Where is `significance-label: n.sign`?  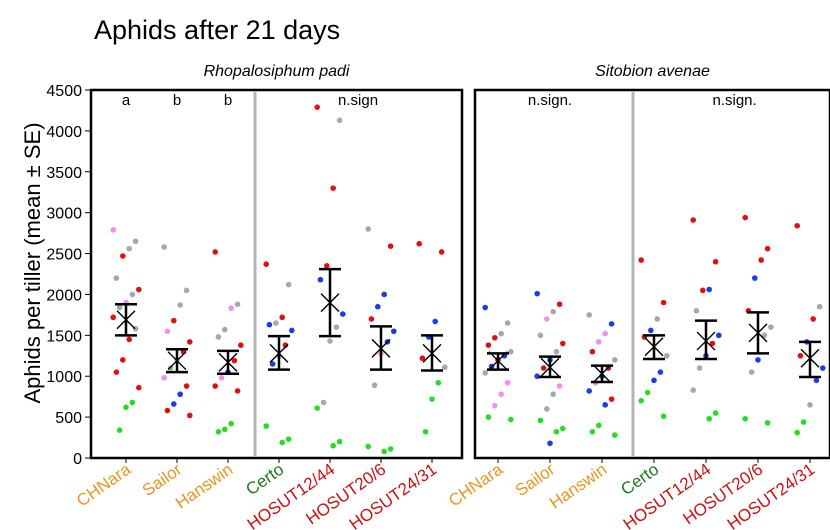
significance-label: n.sign is located at coordinates (358, 100).